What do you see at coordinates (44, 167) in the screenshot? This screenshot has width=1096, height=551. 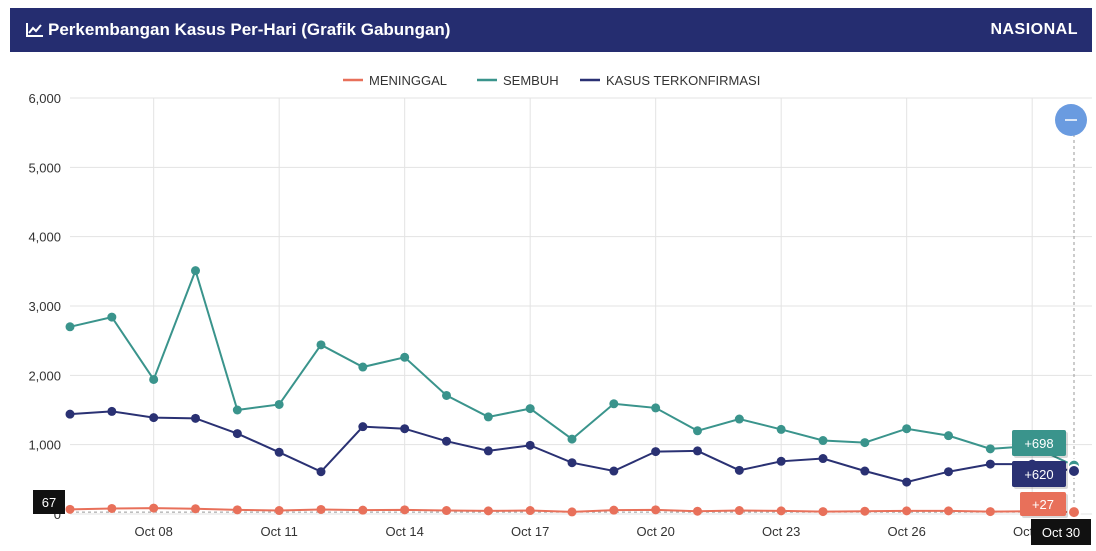 I see `y-tick-label: 5,000` at bounding box center [44, 167].